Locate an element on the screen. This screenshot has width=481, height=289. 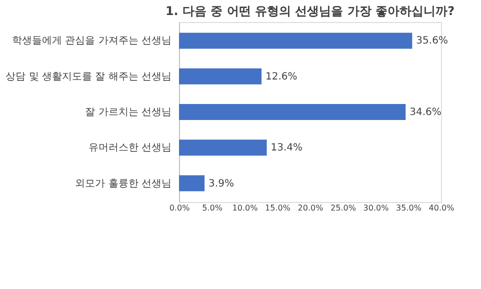
y-tick-label: 학생들에게 관심을 가져주는 선생님 is located at coordinates (92, 41).